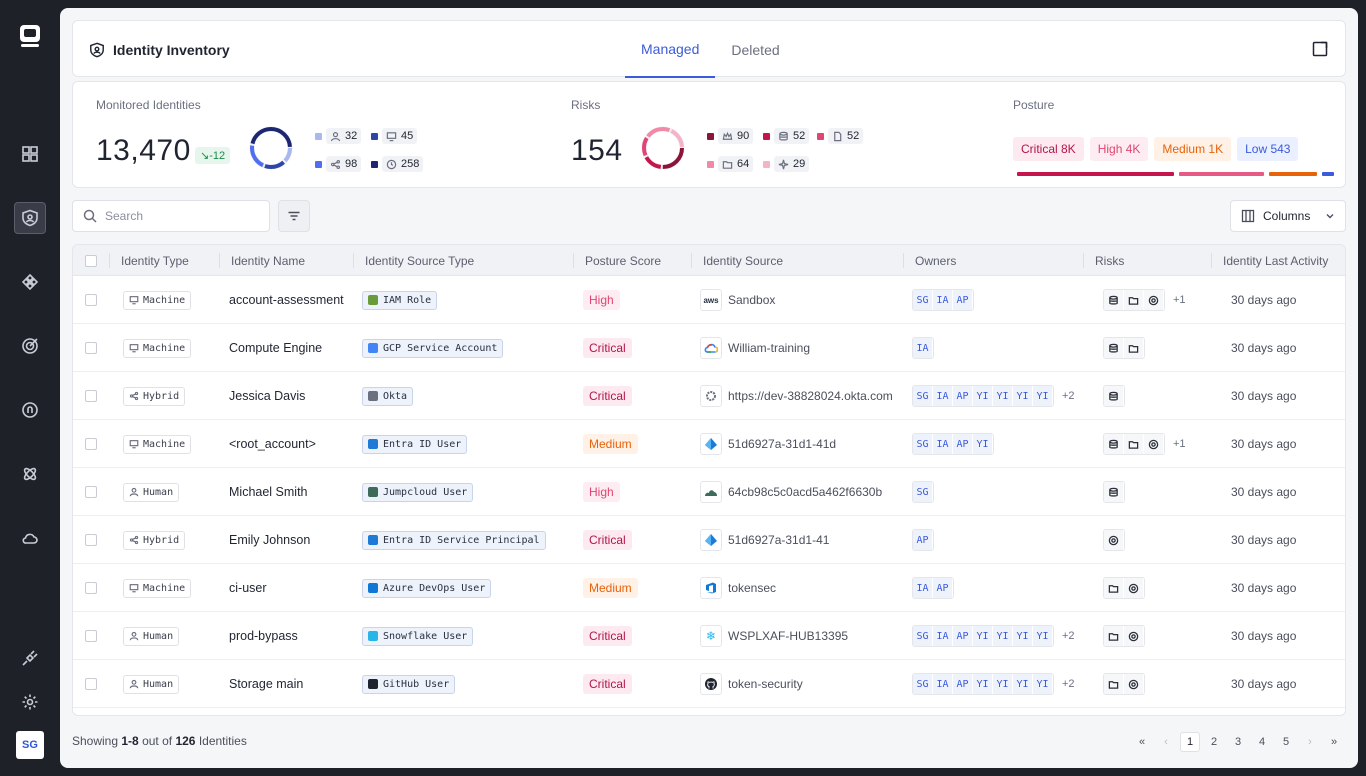 This screenshot has height=776, width=1366. I want to click on identity-name-link: Emily Johnson, so click(270, 540).